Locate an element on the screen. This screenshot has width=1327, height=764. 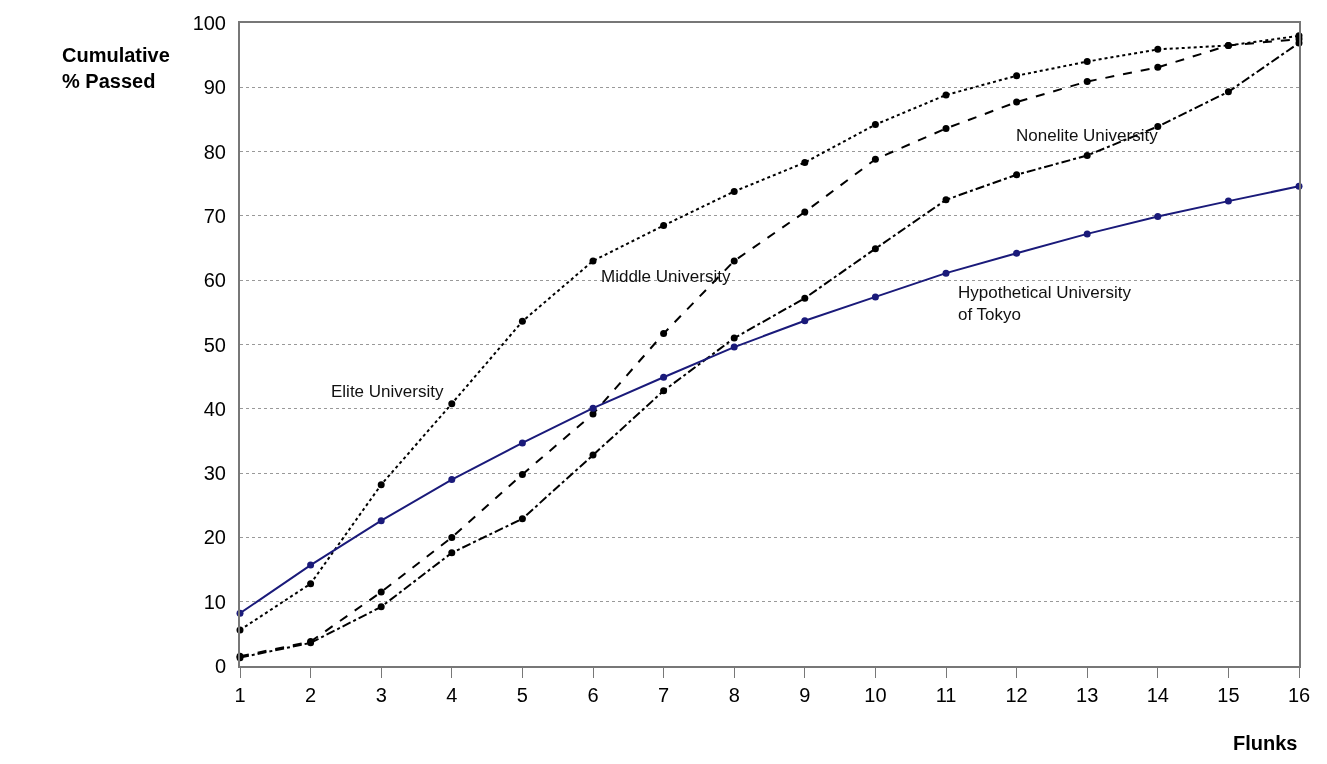
y-tick-label: 70 is located at coordinates (214, 215).